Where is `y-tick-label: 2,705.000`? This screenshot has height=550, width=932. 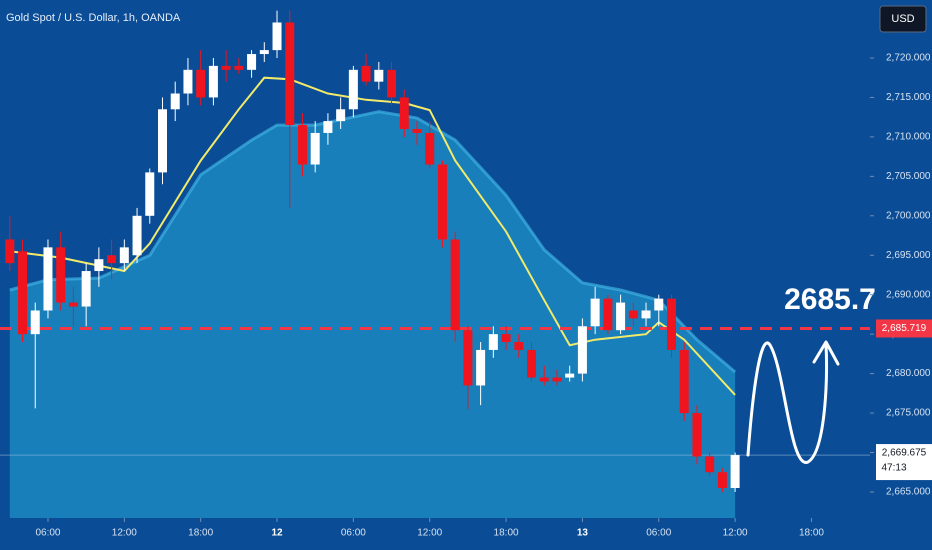
y-tick-label: 2,705.000 is located at coordinates (908, 176).